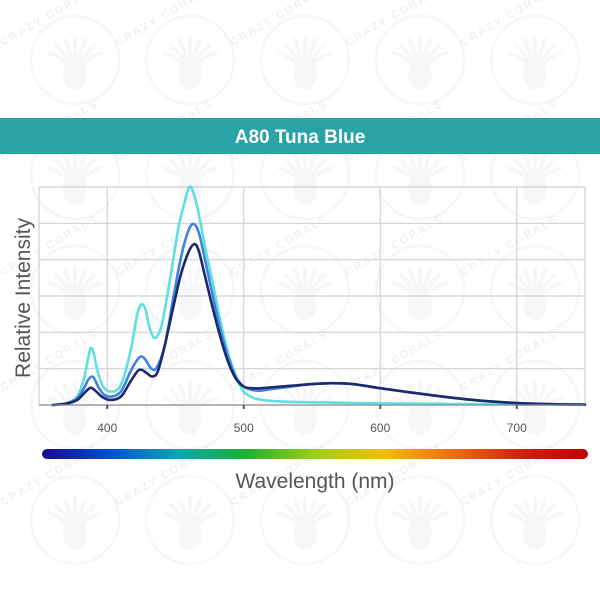  What do you see at coordinates (380, 428) in the screenshot?
I see `x-tick-label: 600` at bounding box center [380, 428].